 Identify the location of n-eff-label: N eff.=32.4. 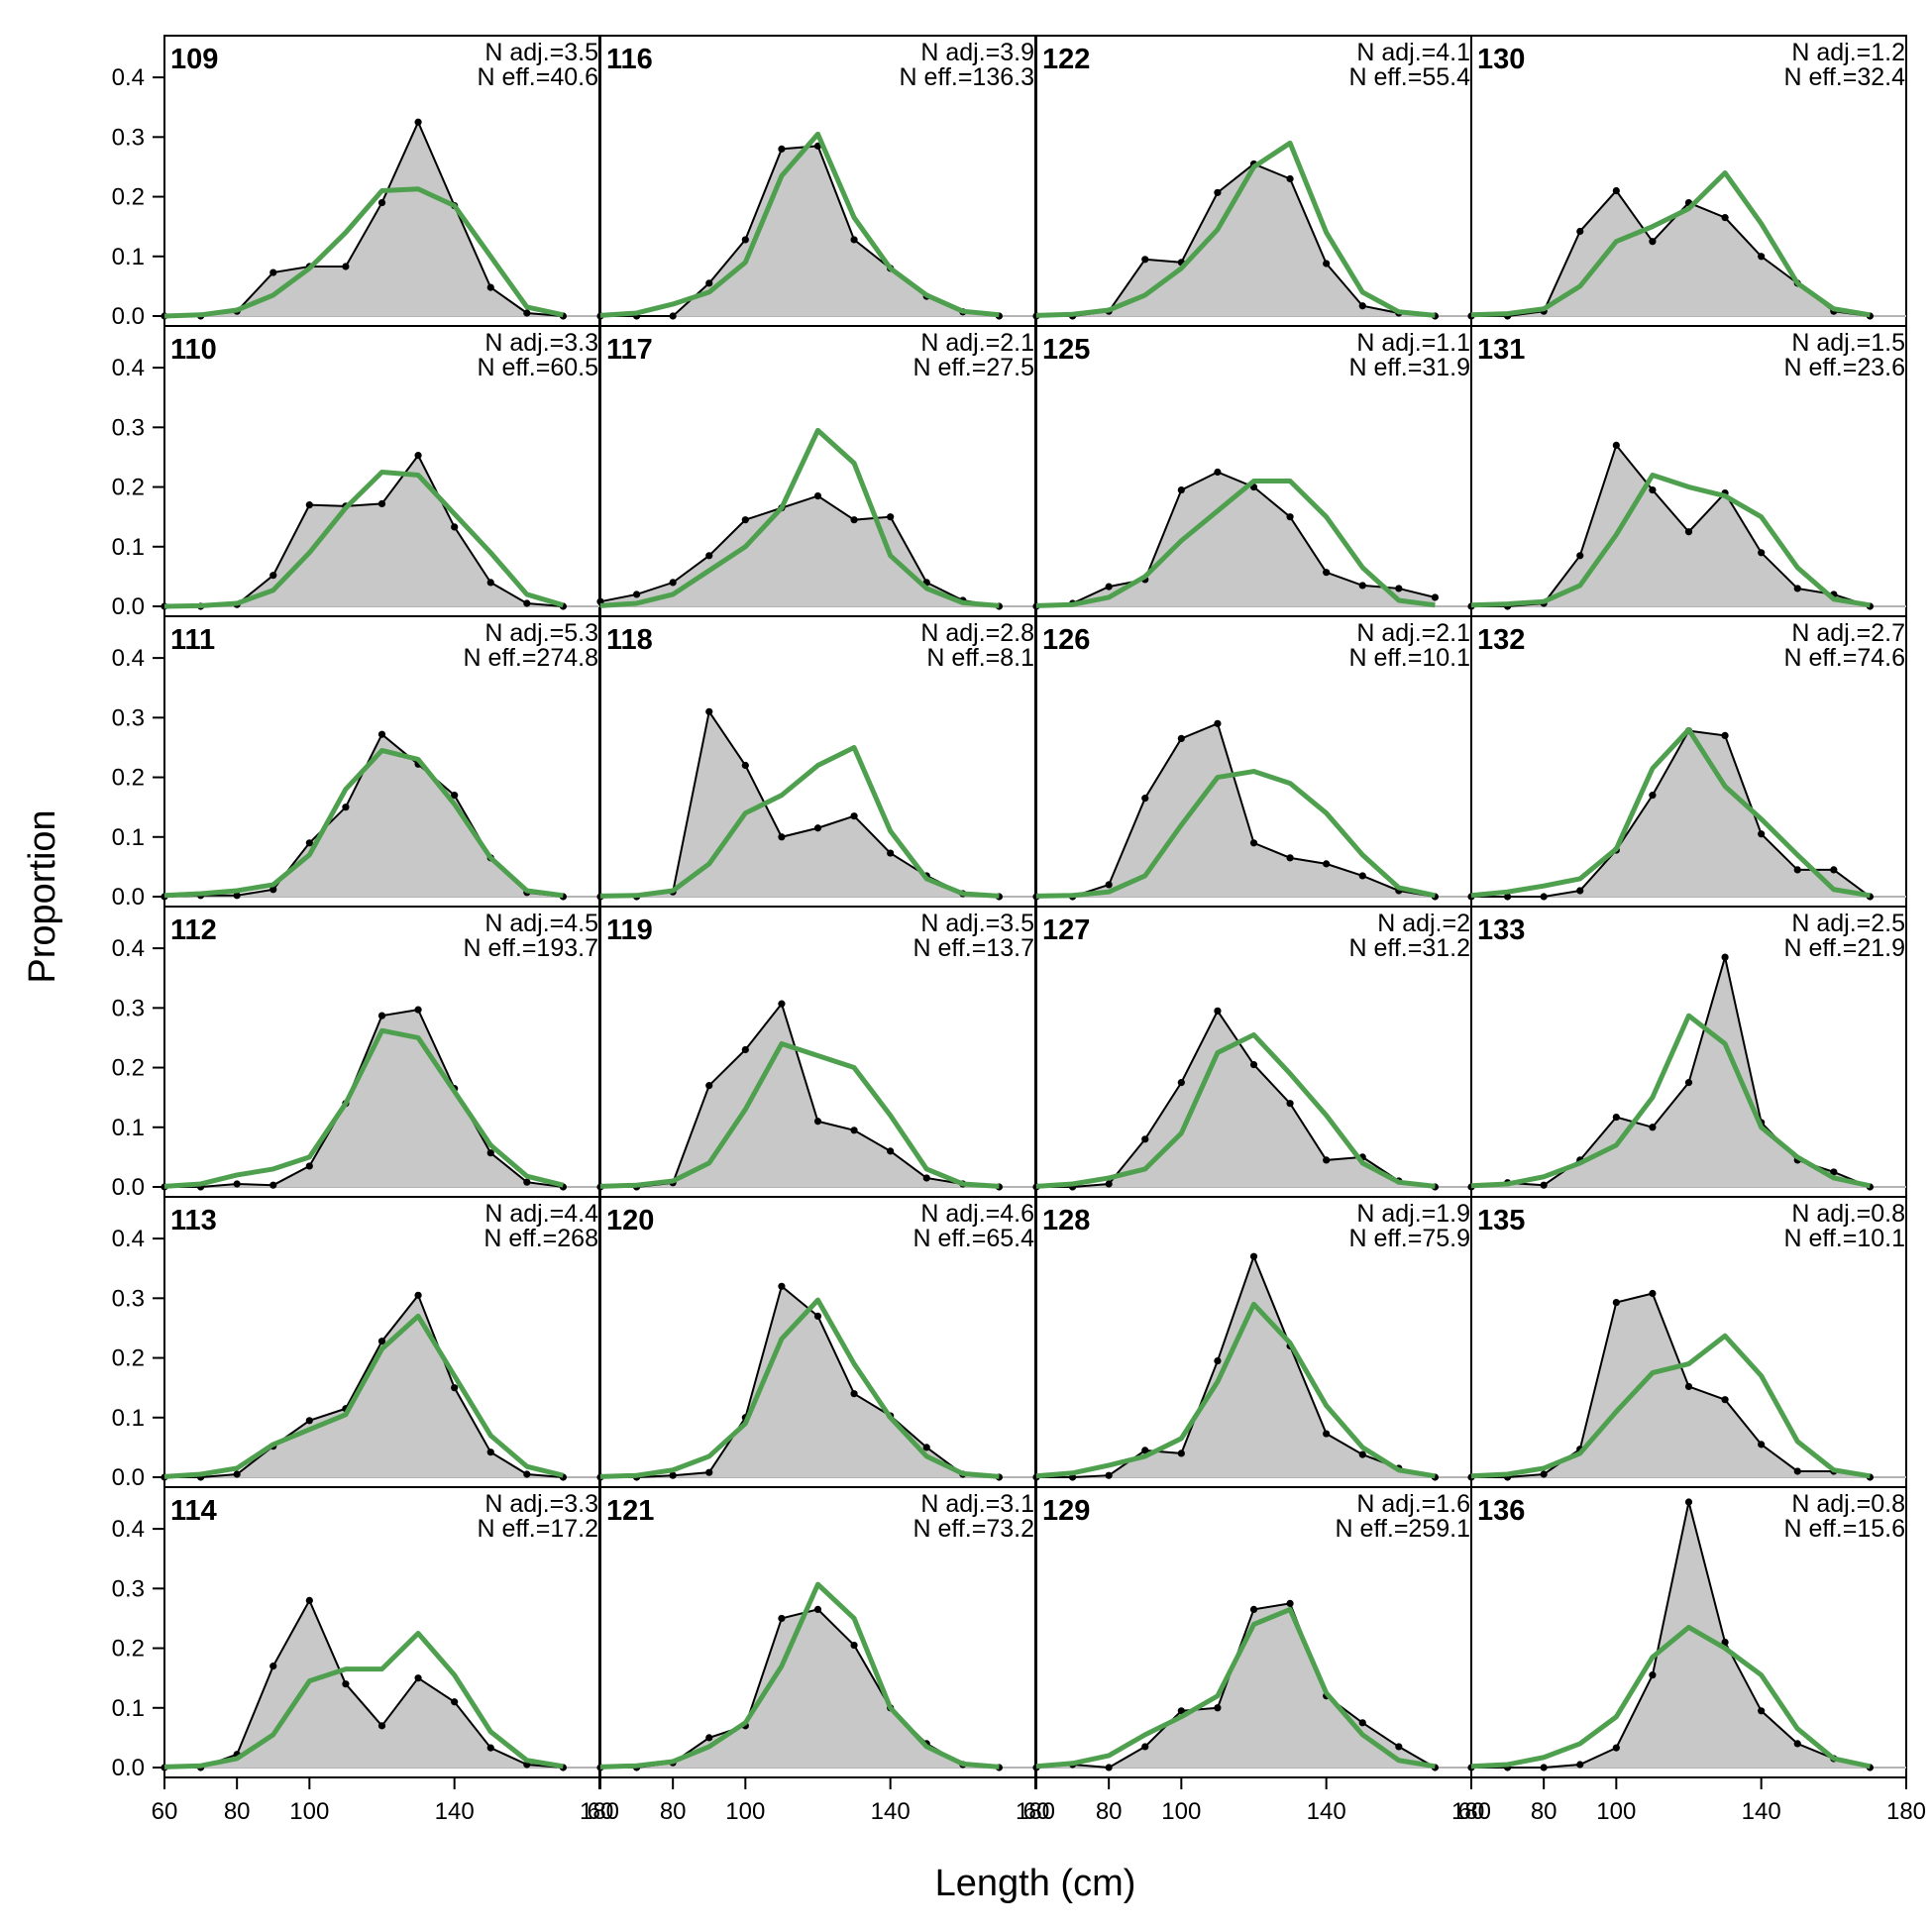
(1844, 77).